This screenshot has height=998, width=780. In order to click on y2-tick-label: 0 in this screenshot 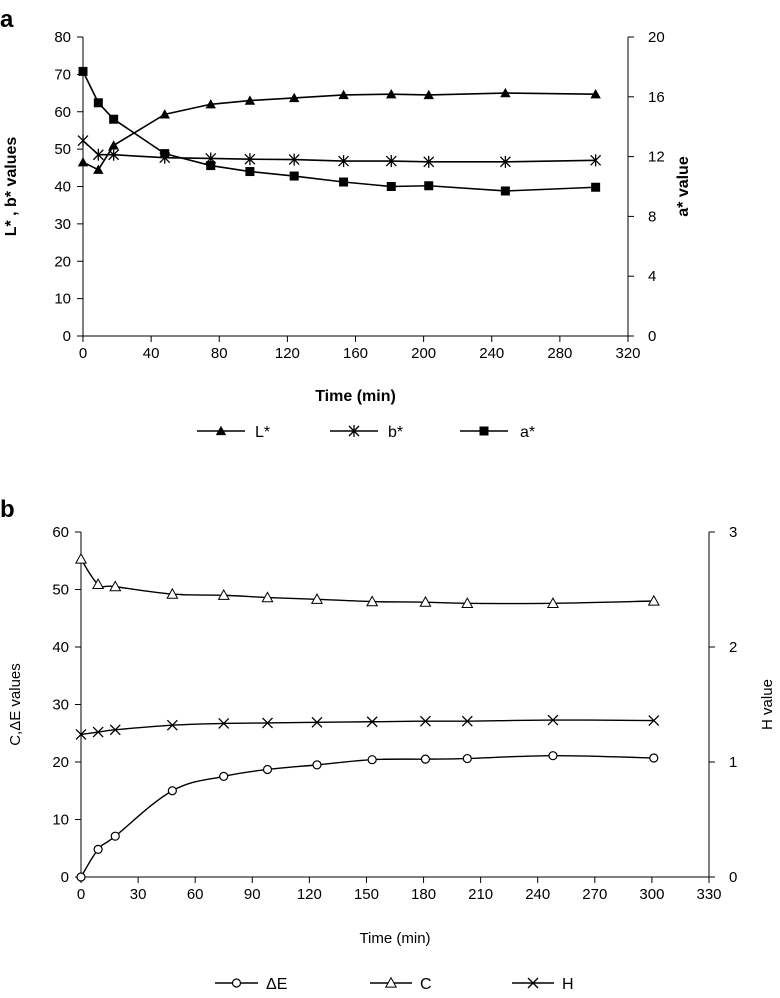, I will do `click(733, 877)`.